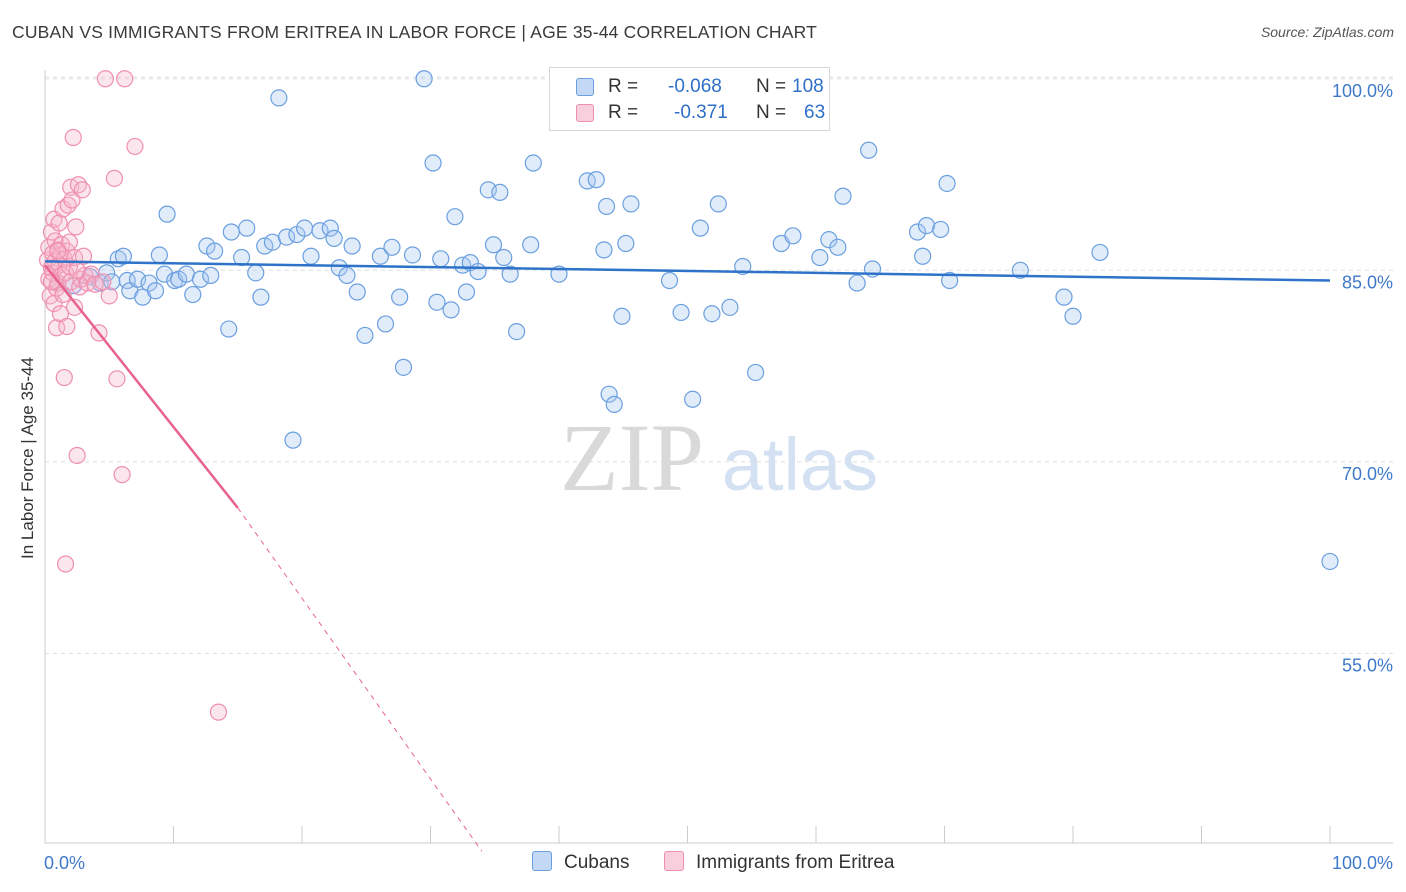  I want to click on watermark: ZIP atlas, so click(719, 457).